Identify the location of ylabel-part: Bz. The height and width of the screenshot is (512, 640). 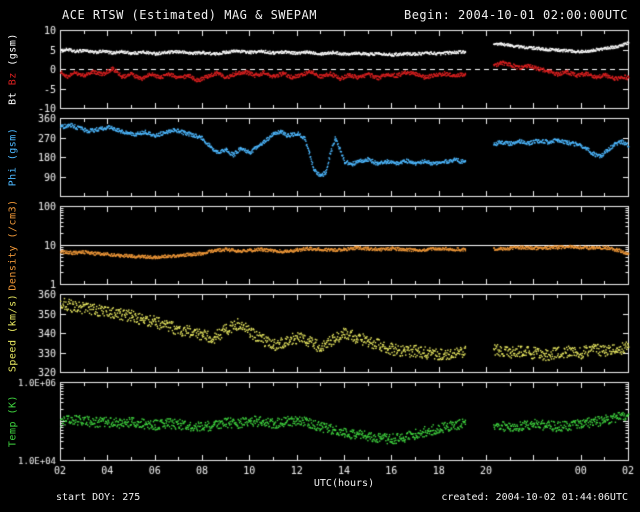
(13, 75).